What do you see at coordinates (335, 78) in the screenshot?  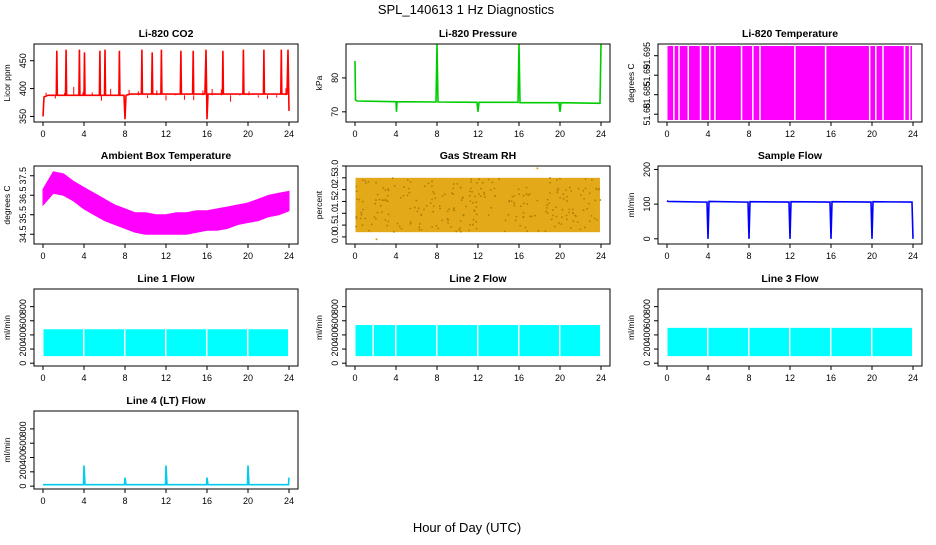 I see `y-tick-label: 80` at bounding box center [335, 78].